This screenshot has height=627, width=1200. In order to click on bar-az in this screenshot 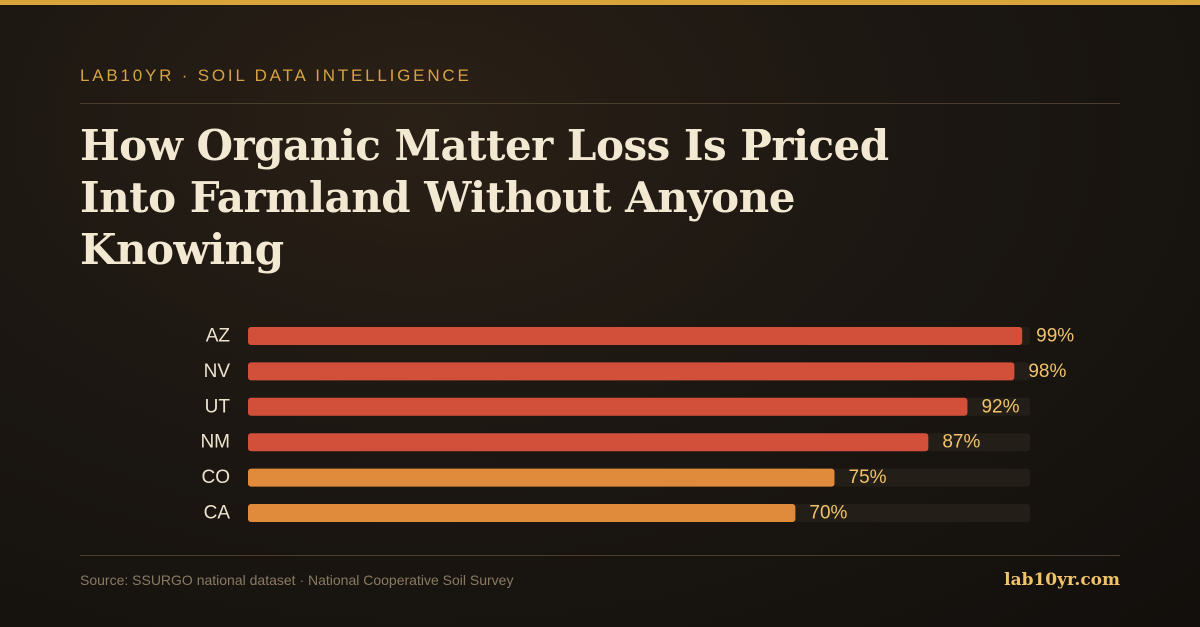, I will do `click(635, 336)`.